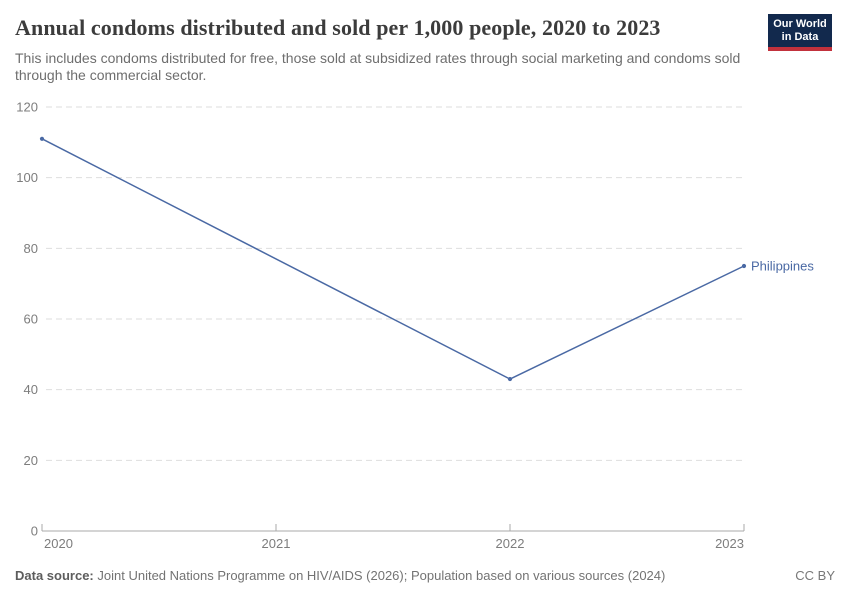 The width and height of the screenshot is (850, 600). Describe the element at coordinates (34, 531) in the screenshot. I see `y-axis-tick-label: 0` at that location.